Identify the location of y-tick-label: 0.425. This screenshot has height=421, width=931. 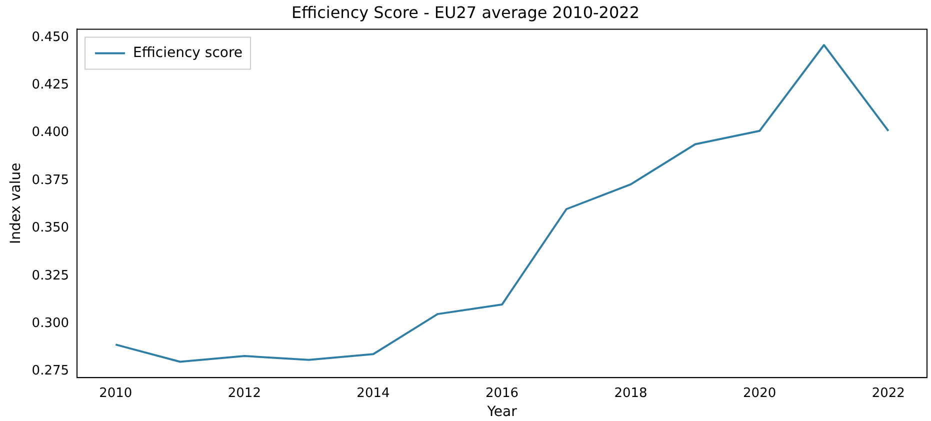
(51, 84).